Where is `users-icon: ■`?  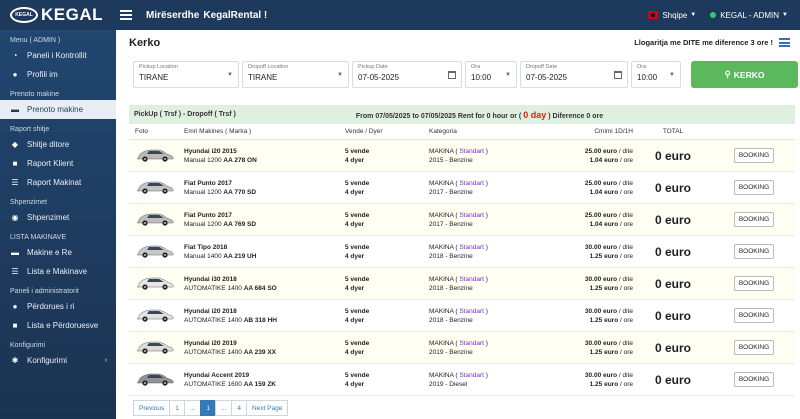
users-icon: ■ is located at coordinates (15, 325).